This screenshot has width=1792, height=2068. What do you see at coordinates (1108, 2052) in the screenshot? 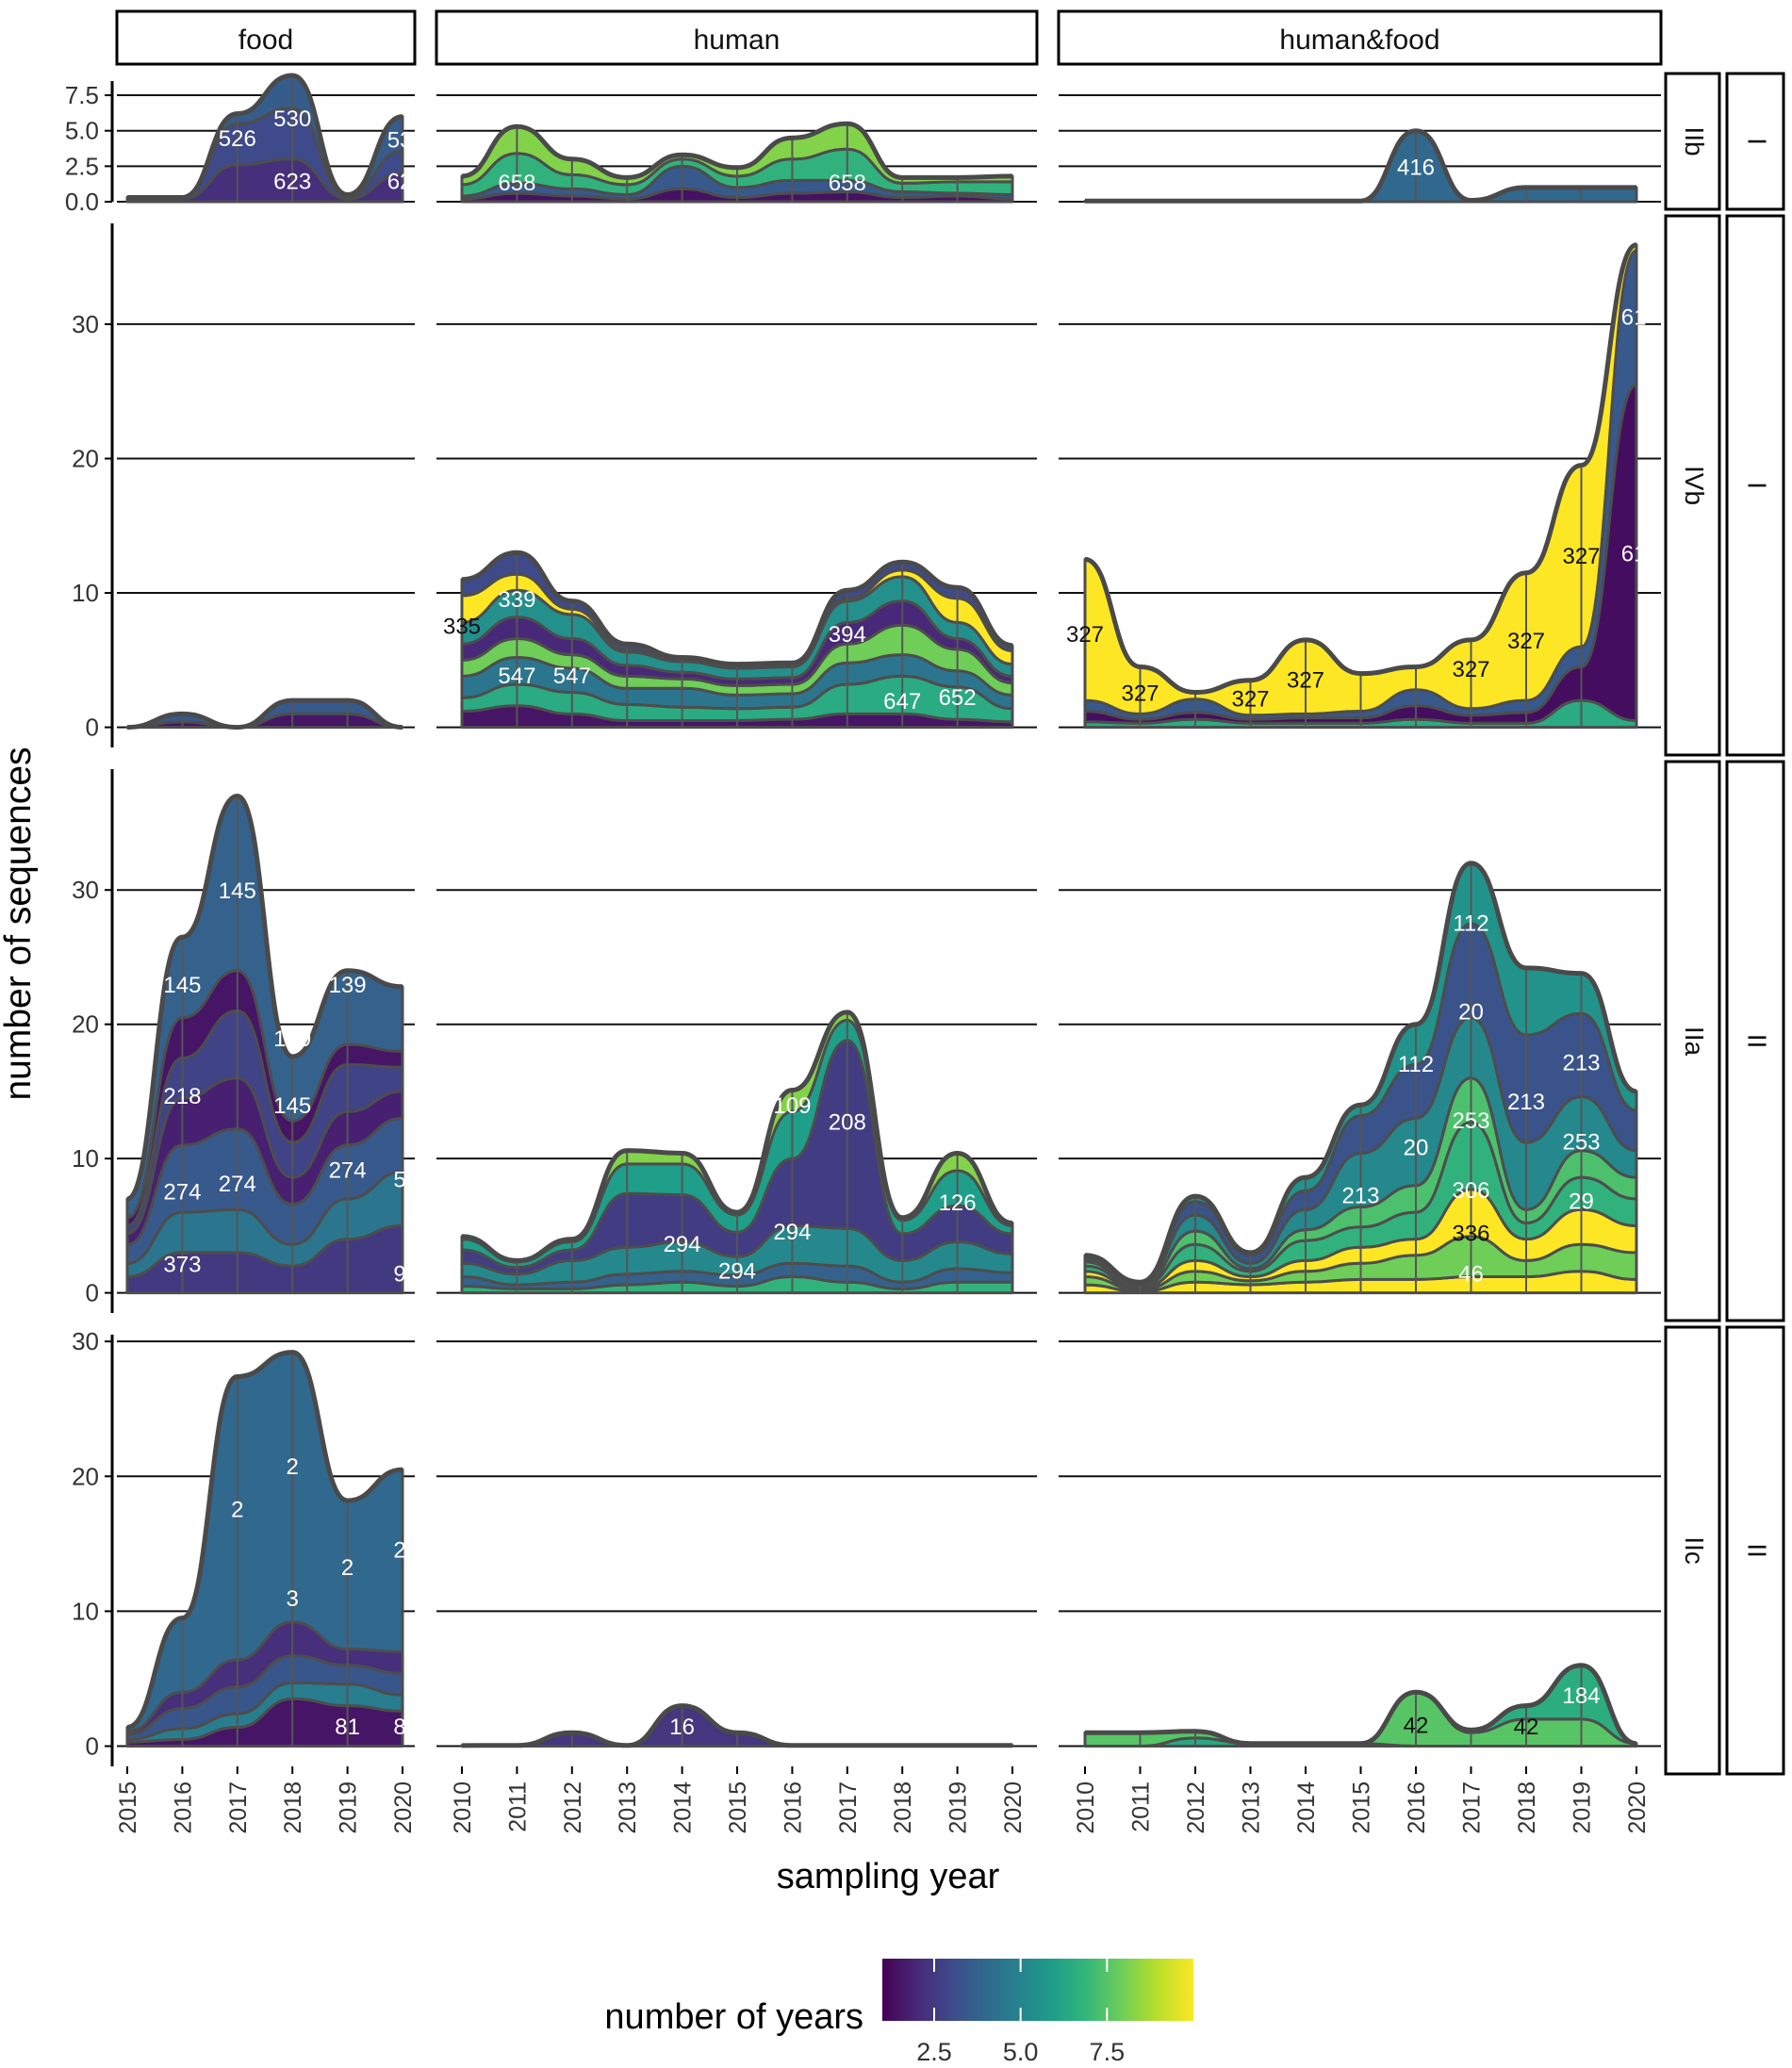
I see `legend-tick-label: 7.5` at bounding box center [1108, 2052].